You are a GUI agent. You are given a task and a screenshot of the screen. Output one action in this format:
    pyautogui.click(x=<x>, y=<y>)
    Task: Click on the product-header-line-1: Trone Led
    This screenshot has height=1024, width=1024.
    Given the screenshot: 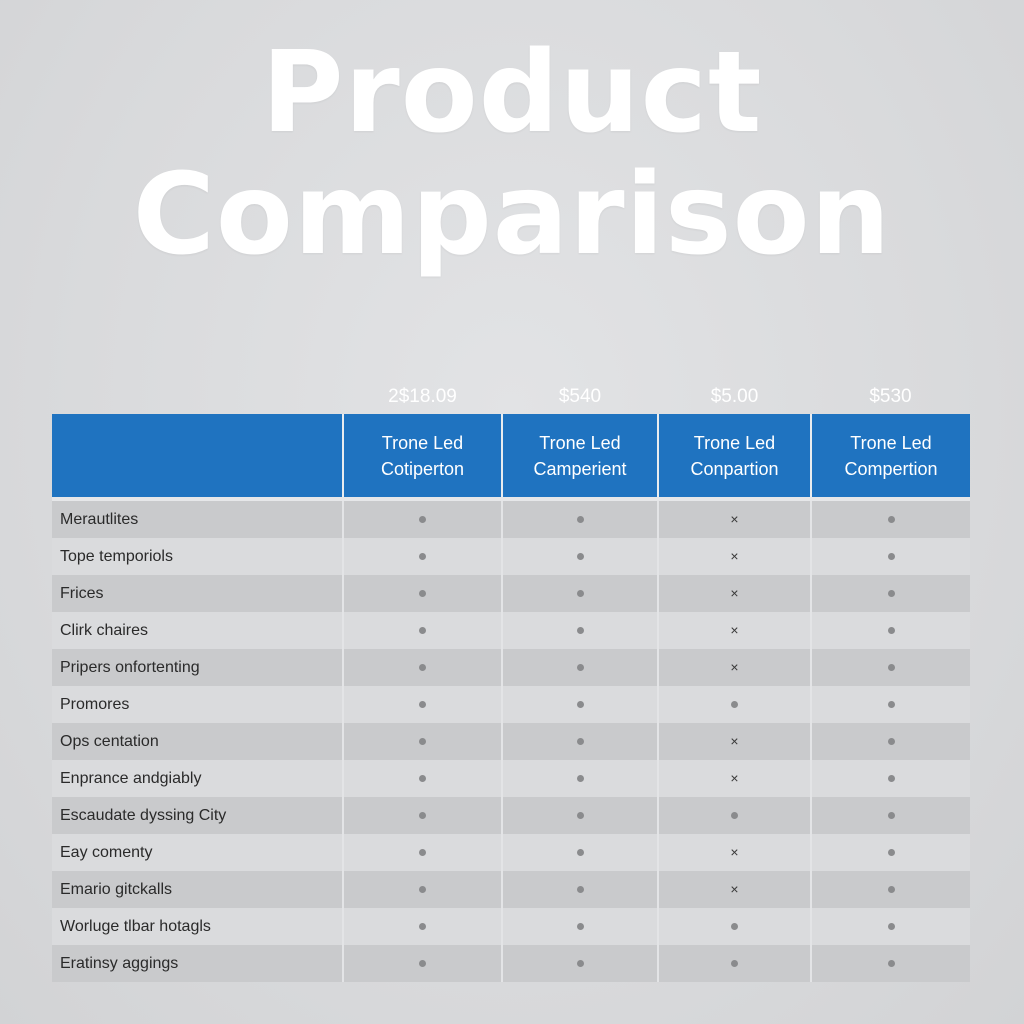 What is the action you would take?
    pyautogui.click(x=422, y=442)
    